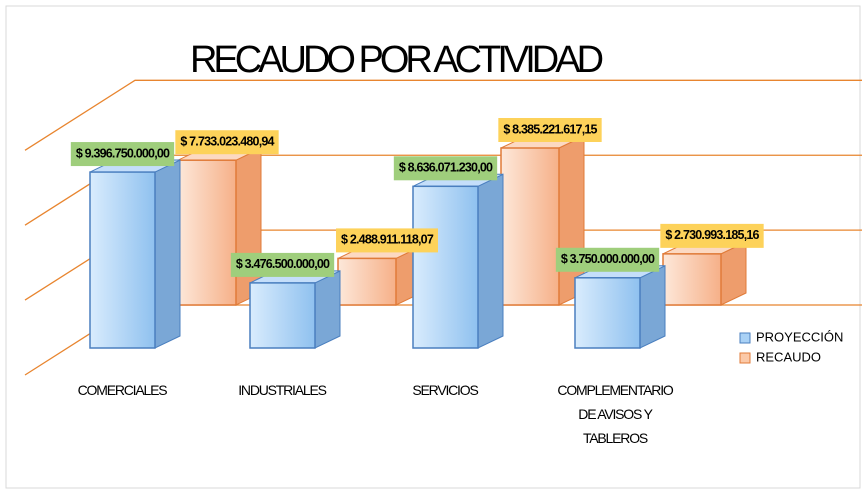 The height and width of the screenshot is (494, 866). I want to click on chart-title: RECAUDO POR ACTIVIDAD, so click(396, 60).